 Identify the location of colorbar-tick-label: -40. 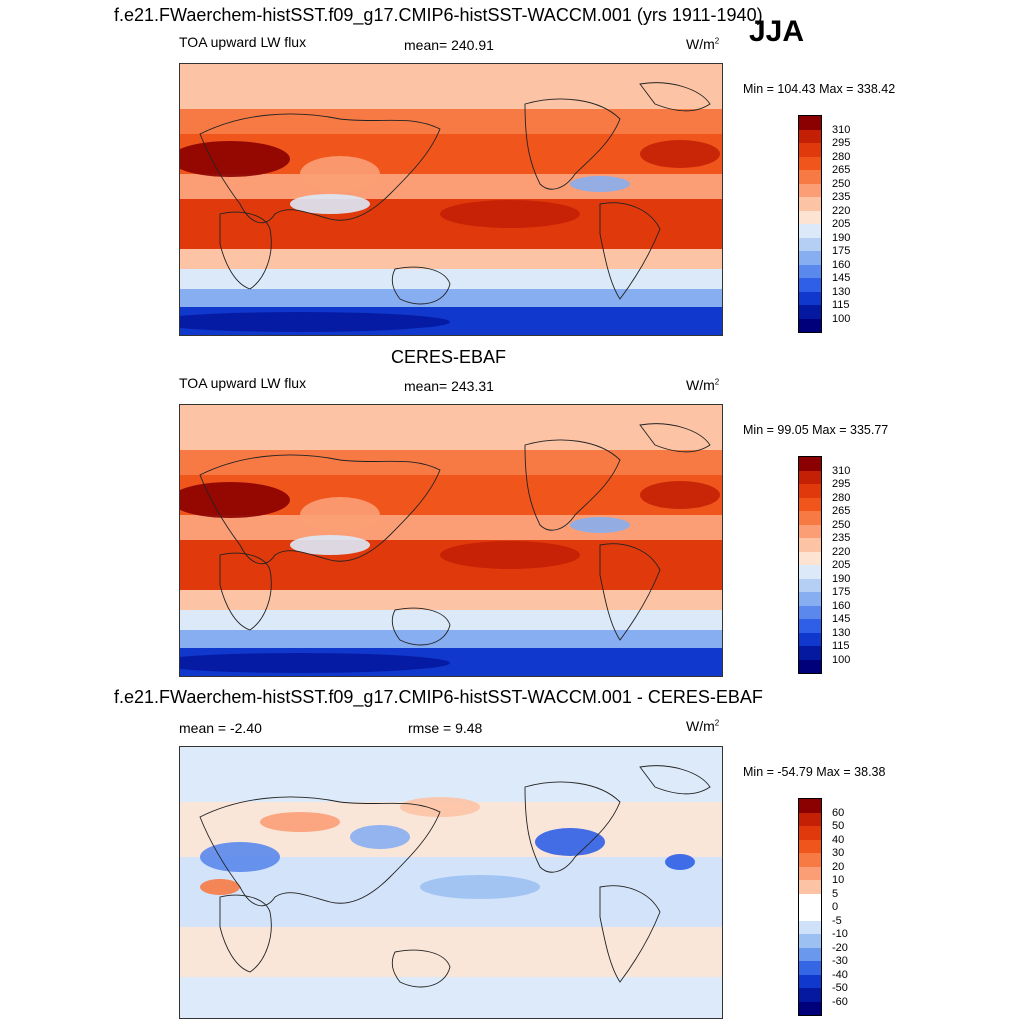
(840, 974).